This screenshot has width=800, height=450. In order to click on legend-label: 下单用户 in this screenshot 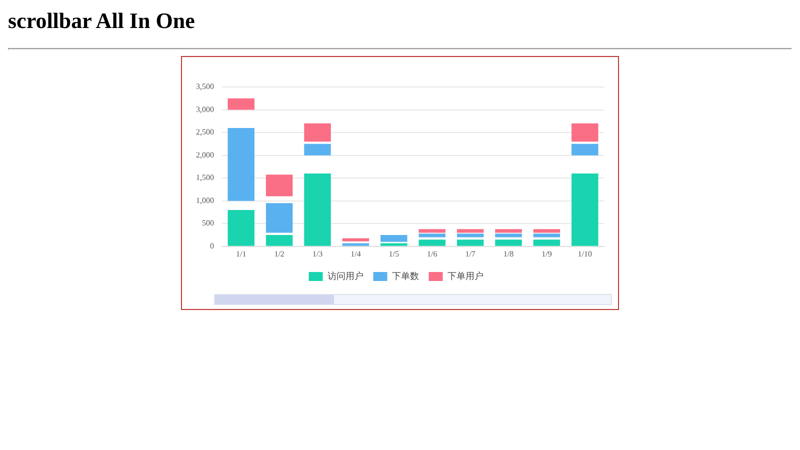, I will do `click(465, 276)`.